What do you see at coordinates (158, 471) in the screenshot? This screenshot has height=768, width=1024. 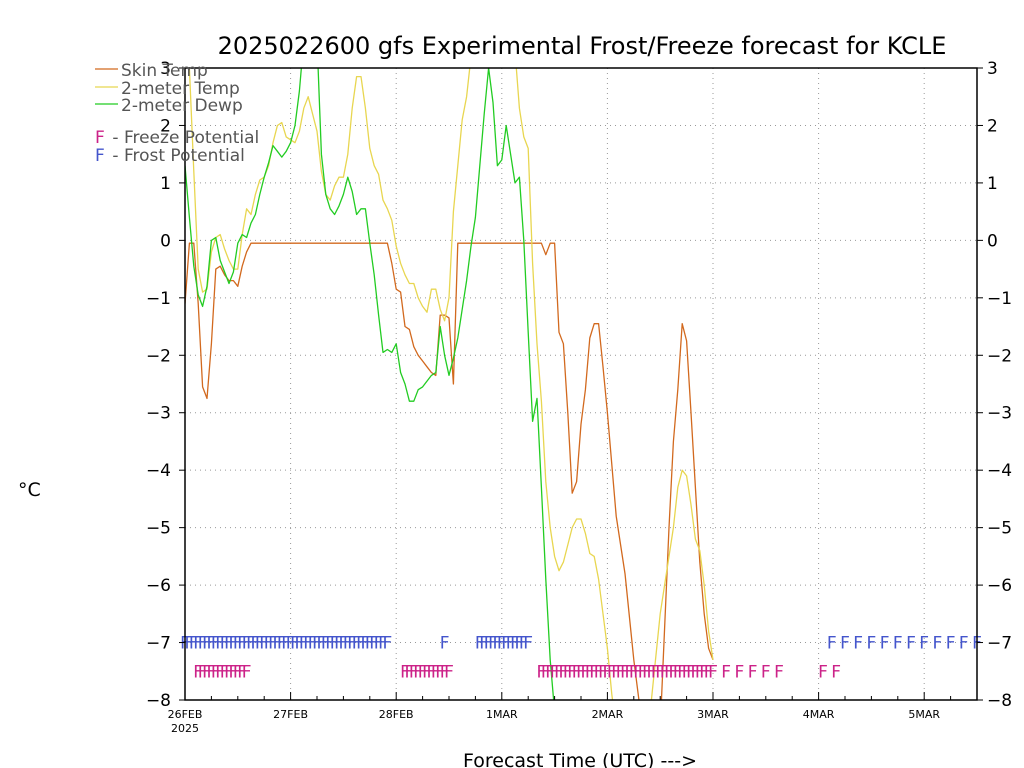 I see `y-tick-label-left: −4` at bounding box center [158, 471].